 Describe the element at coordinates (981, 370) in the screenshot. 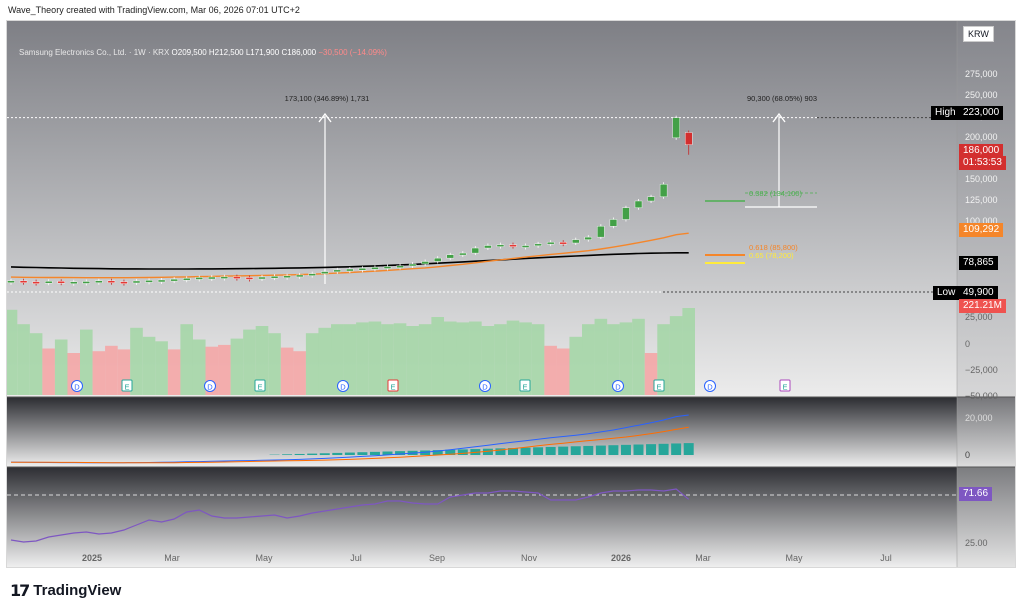

I see `osc-axis-tick: −25,000` at that location.